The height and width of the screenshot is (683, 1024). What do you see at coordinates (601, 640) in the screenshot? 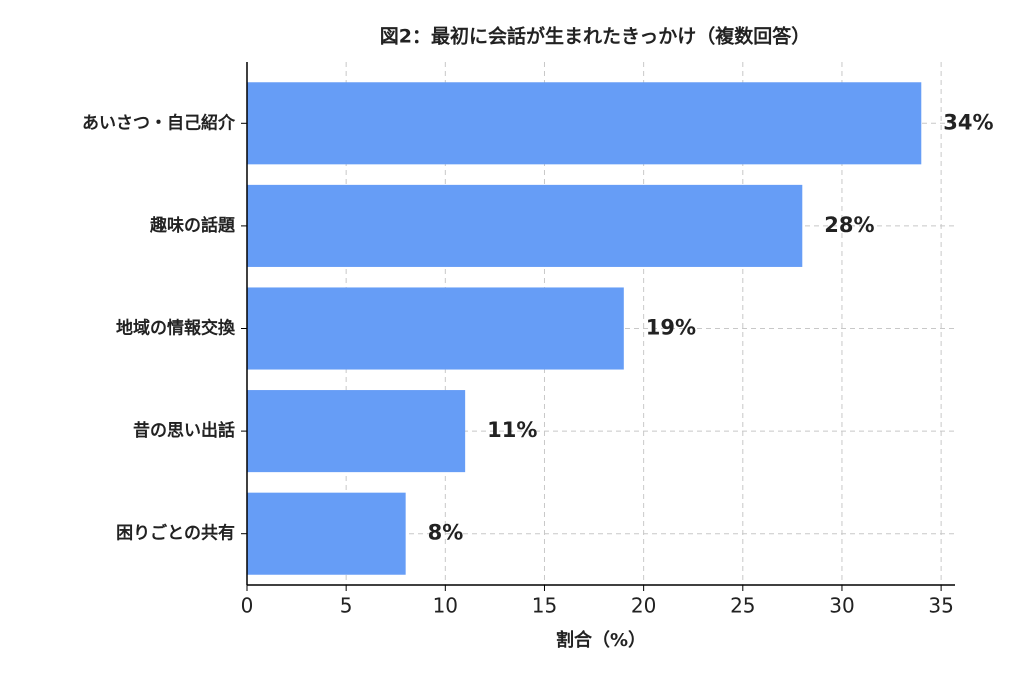
I see `x-axis-label: 割合（%）` at bounding box center [601, 640].